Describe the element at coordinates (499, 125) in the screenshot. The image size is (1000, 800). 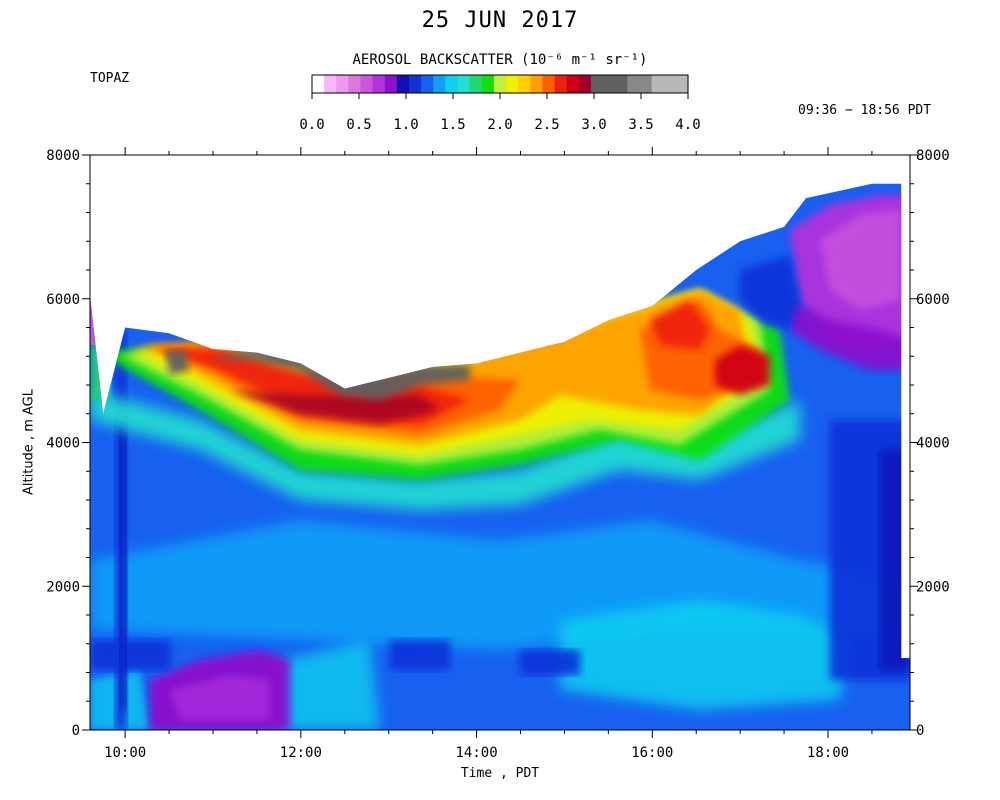
I see `colorbar-tick-label: 2.0` at that location.